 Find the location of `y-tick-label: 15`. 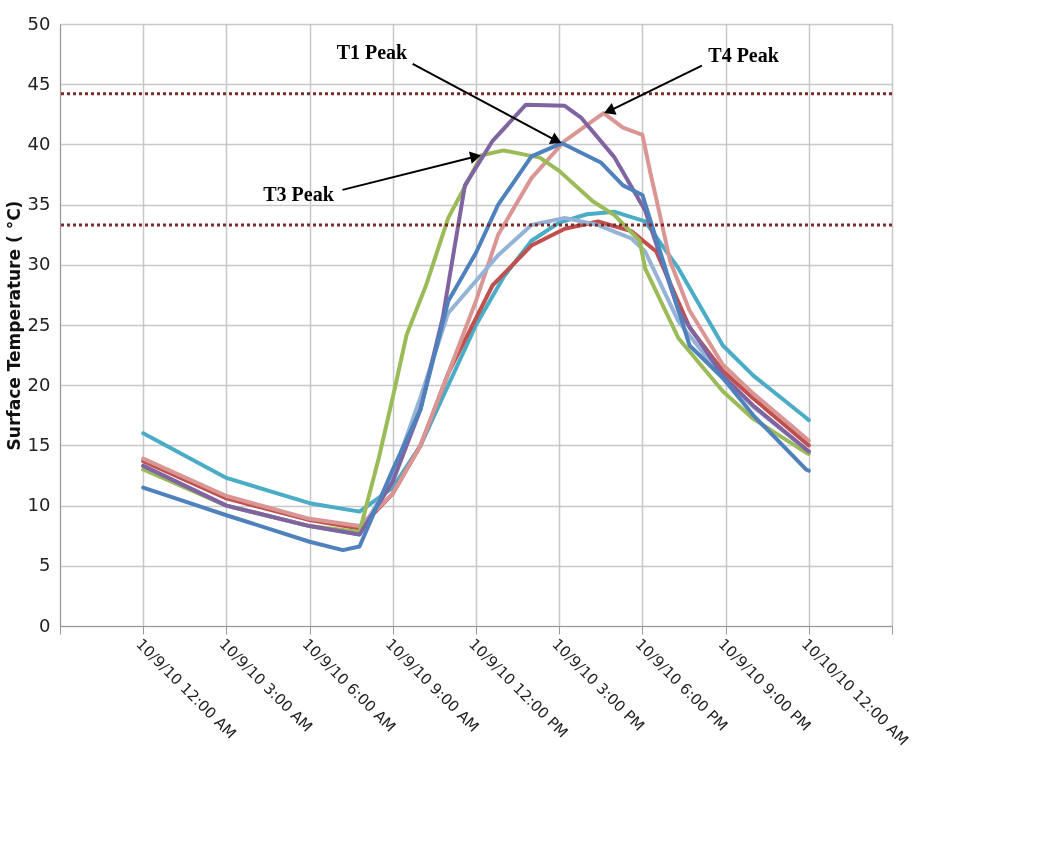

y-tick-label: 15 is located at coordinates (39, 444).